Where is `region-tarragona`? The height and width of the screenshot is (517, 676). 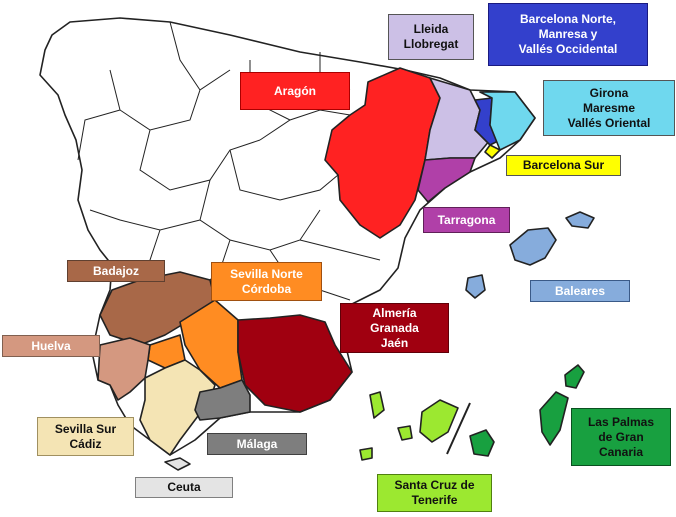
region-tarragona is located at coordinates (446, 180).